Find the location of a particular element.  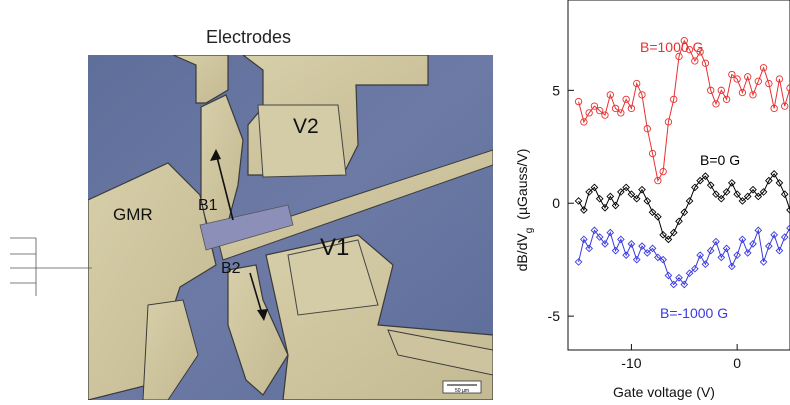

label-v1: V1 is located at coordinates (334, 247).